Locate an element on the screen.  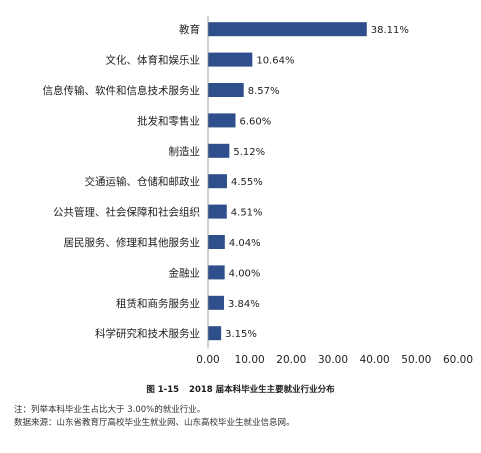
value-label: 6.60% is located at coordinates (256, 121).